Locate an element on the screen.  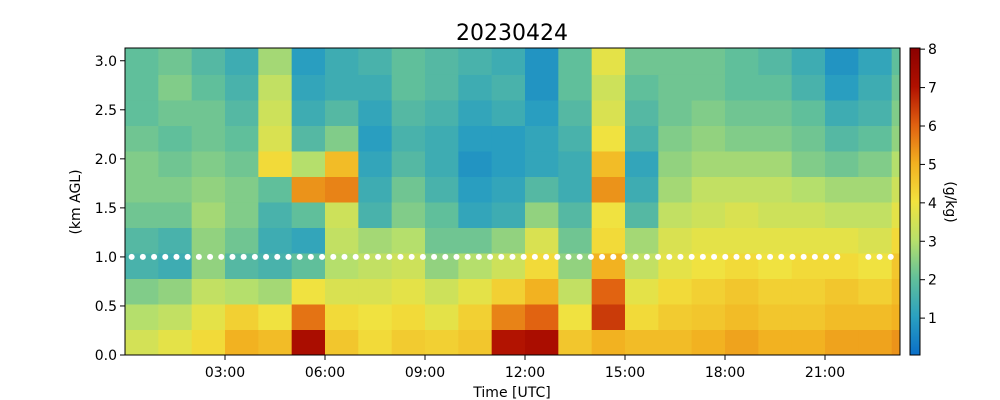
chart-title: 20230424 is located at coordinates (512, 33).